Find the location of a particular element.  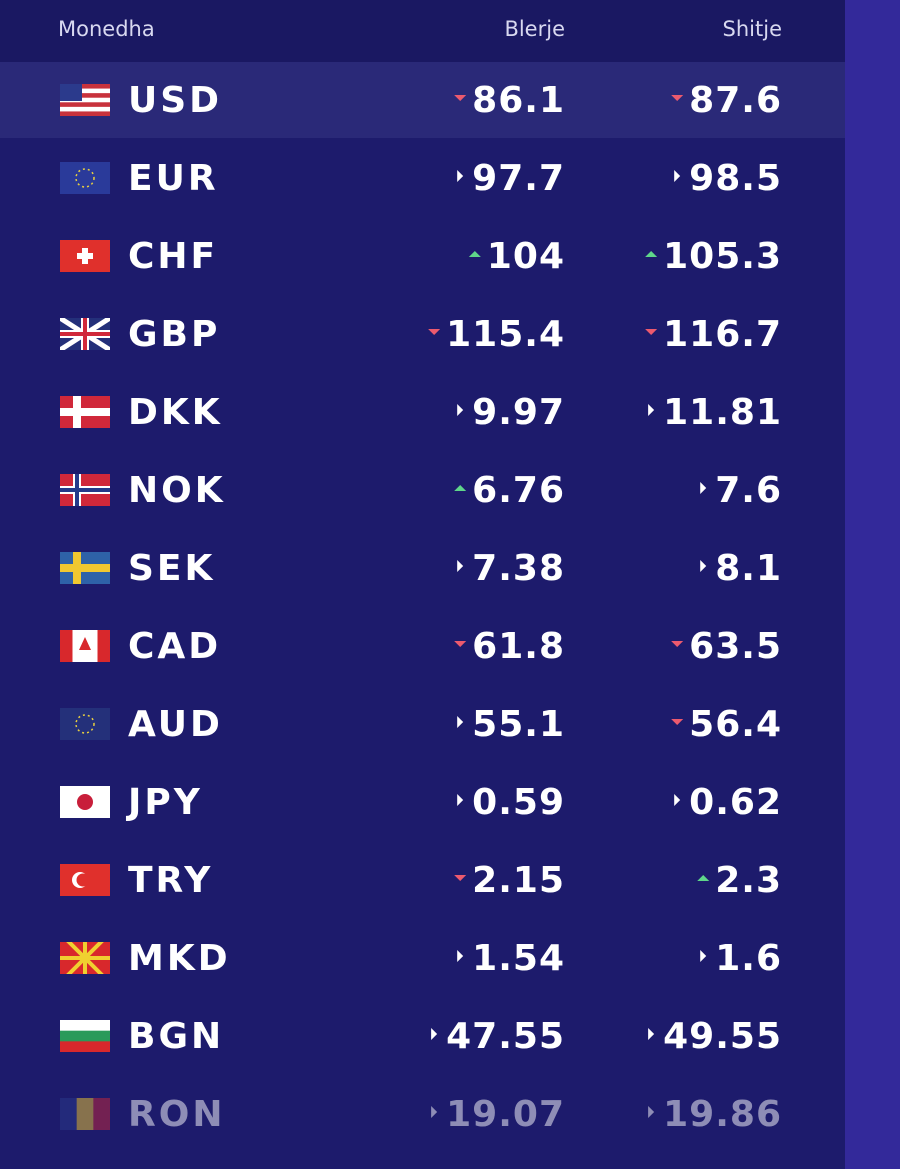

sell-rate: 19.86 is located at coordinates (722, 1114).